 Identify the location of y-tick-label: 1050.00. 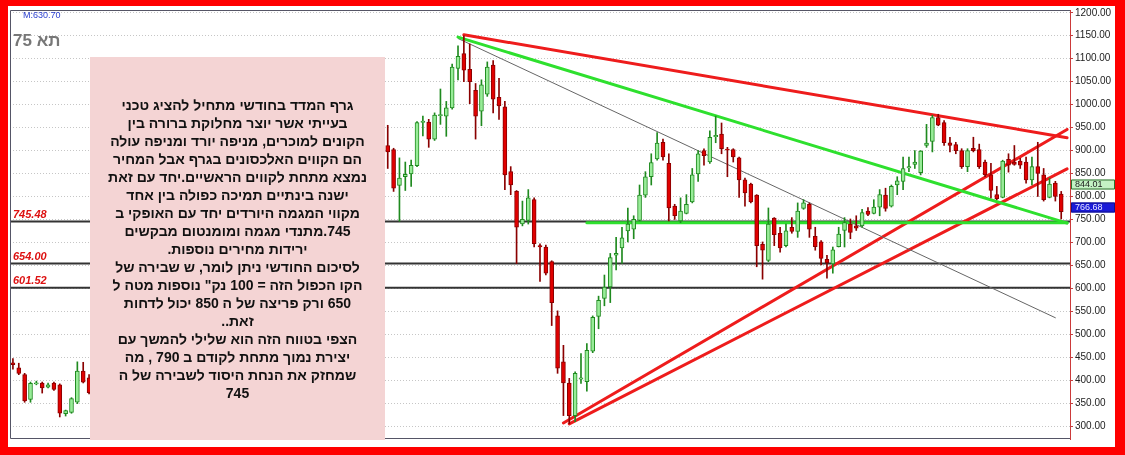
(1093, 81).